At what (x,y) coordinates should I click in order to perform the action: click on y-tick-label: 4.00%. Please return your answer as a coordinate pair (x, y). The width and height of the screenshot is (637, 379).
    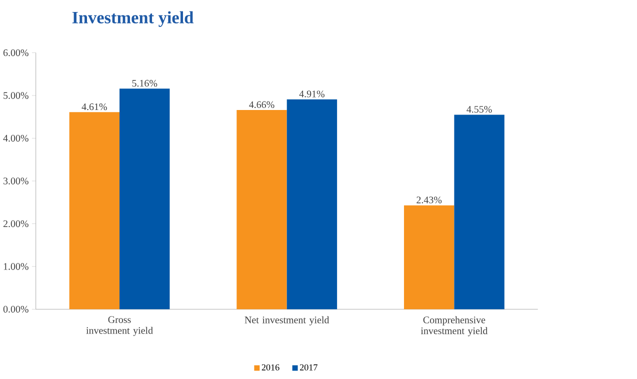
    Looking at the image, I should click on (15, 138).